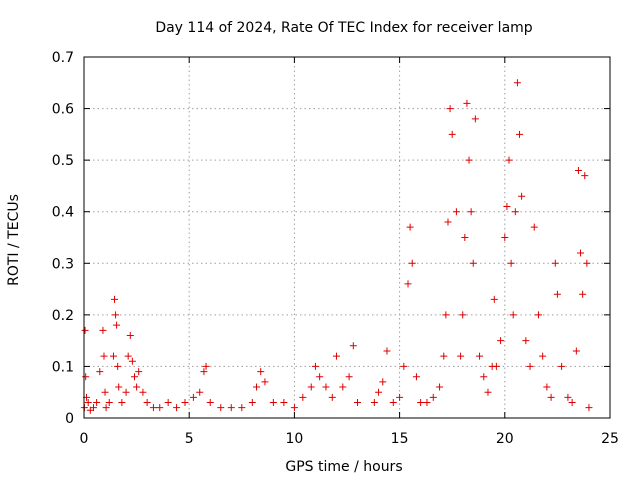 This screenshot has height=480, width=640. What do you see at coordinates (63, 316) in the screenshot?
I see `y-tick-label: 0.2` at bounding box center [63, 316].